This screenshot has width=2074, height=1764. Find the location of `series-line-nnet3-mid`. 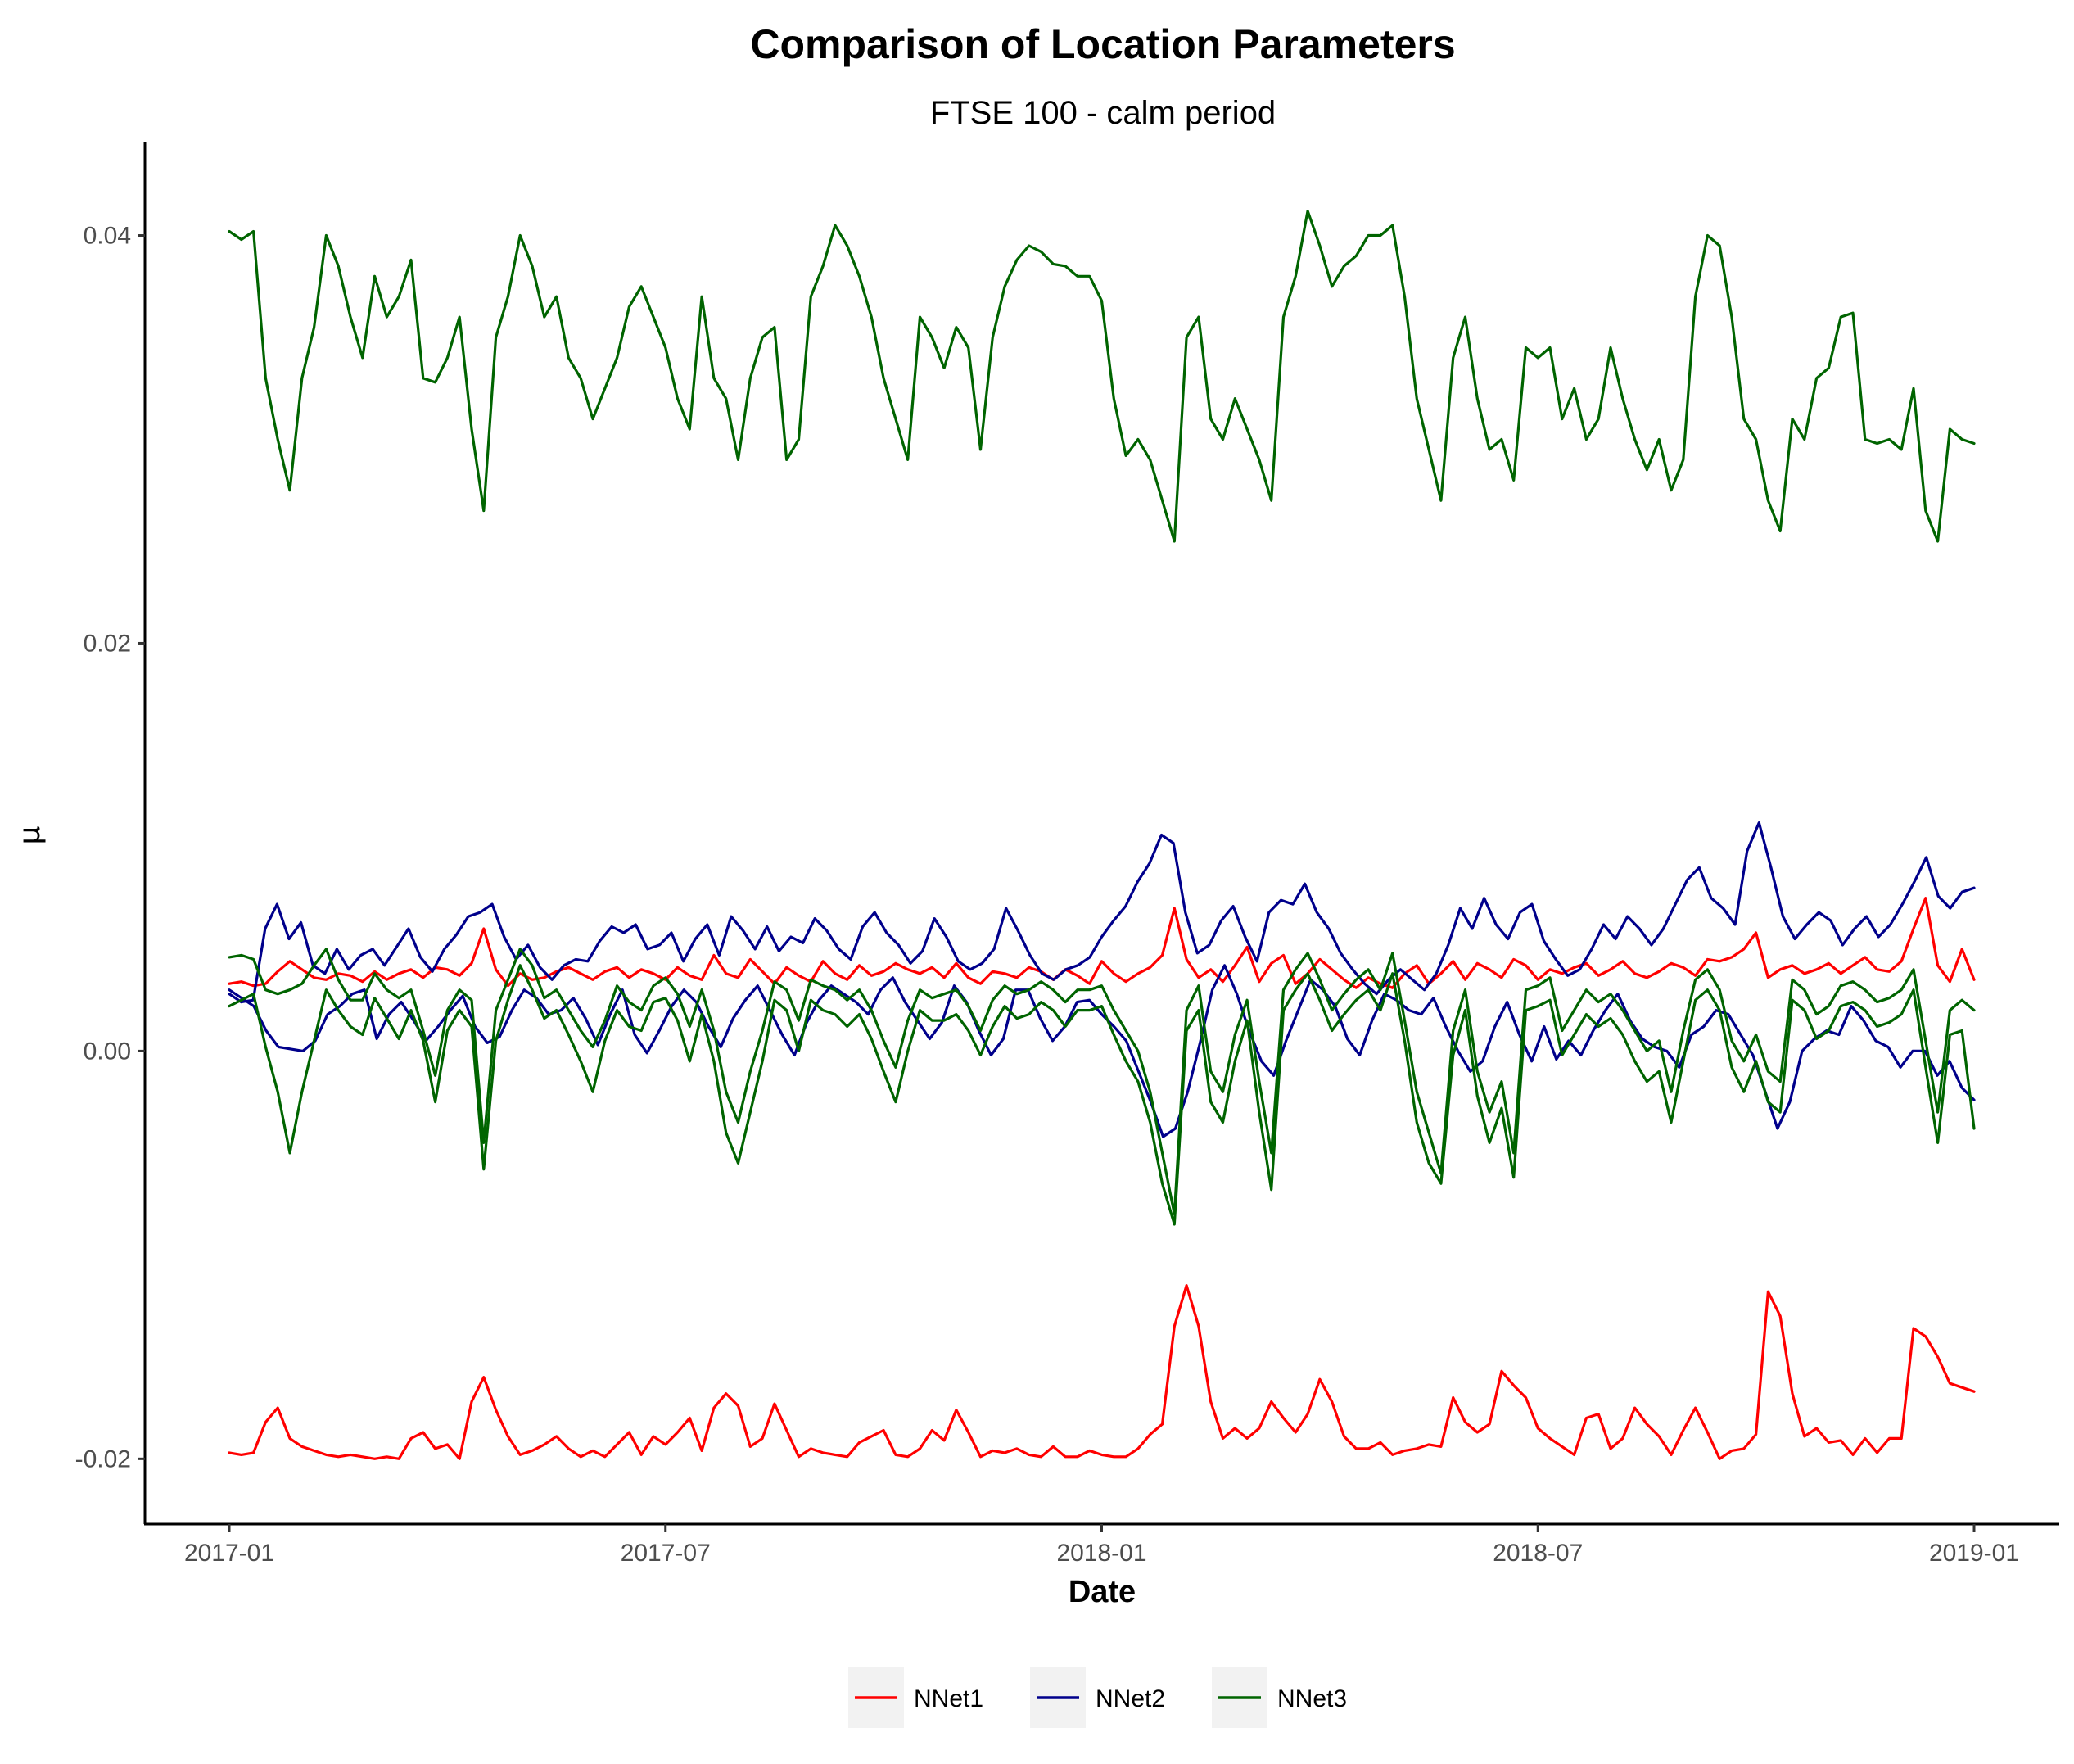

series-line-nnet3-mid is located at coordinates (1102, 1082).